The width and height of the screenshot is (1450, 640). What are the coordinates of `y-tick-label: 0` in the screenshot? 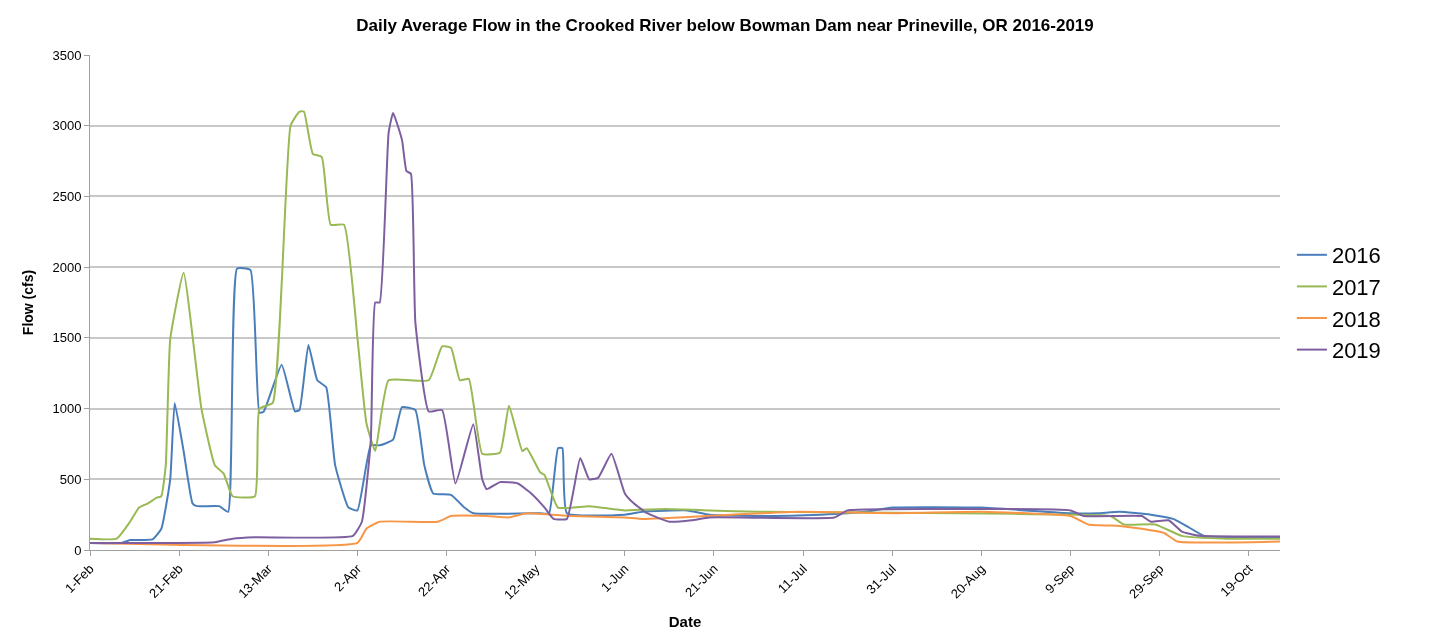 It's located at (78, 550).